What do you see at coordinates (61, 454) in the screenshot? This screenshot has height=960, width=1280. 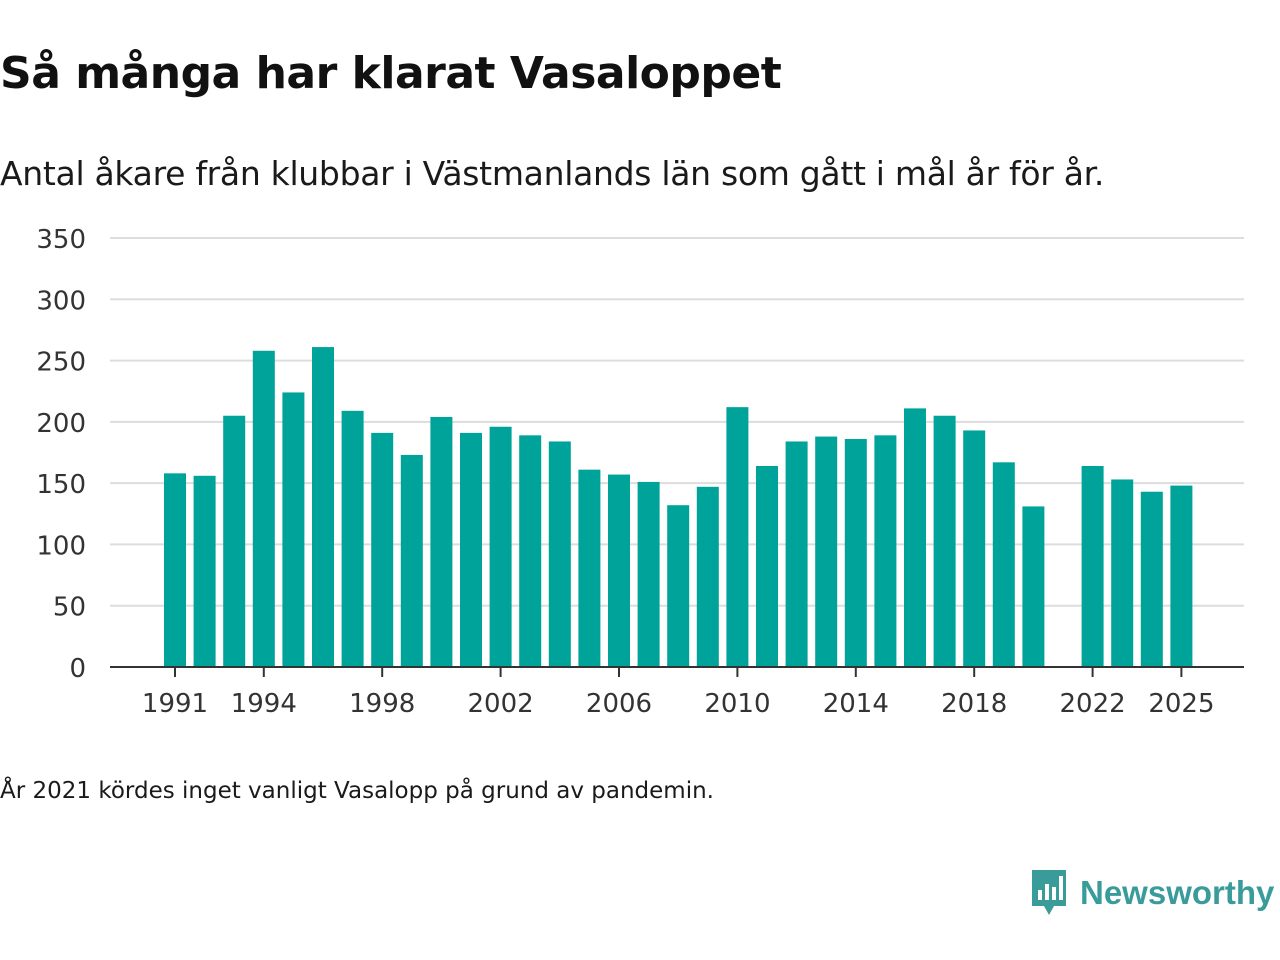 I see `y-tick-labels: 0 50 100 150 200 250 300 350` at bounding box center [61, 454].